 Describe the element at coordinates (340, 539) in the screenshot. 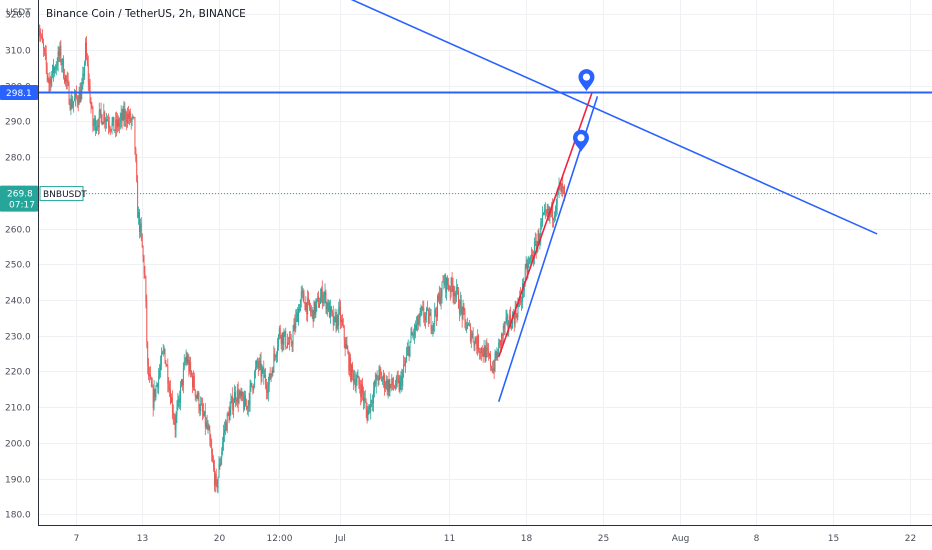

I see `time-tick-label: Jul` at that location.